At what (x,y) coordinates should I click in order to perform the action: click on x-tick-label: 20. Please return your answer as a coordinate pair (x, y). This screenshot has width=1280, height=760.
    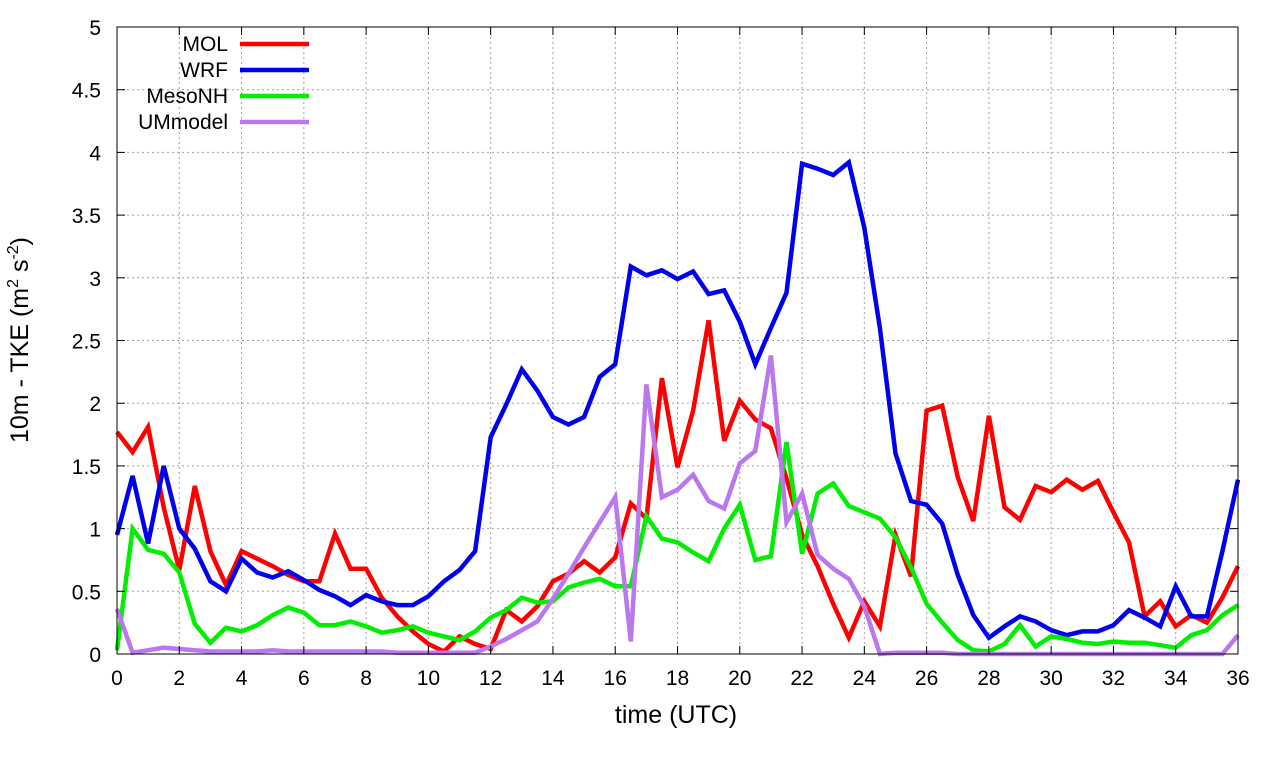
    Looking at the image, I should click on (739, 678).